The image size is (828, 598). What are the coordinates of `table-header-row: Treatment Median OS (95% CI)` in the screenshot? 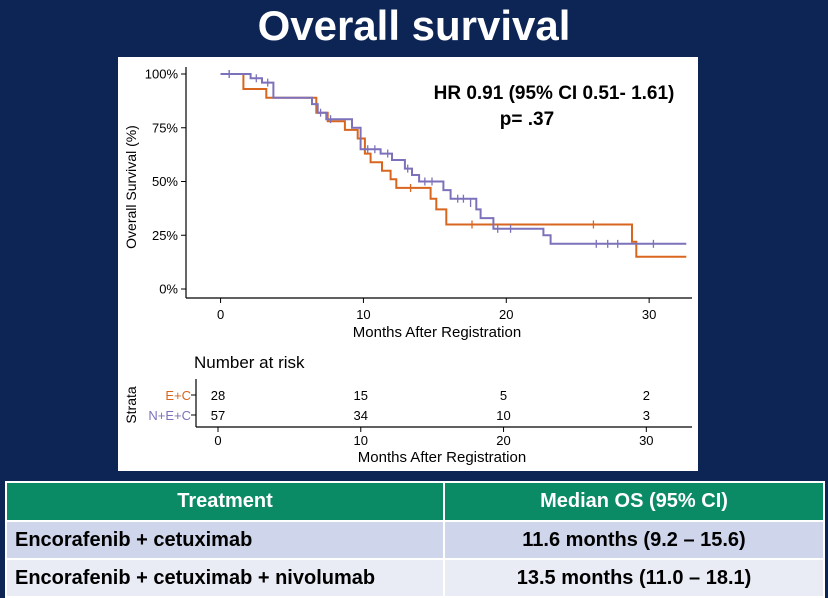 It's located at (415, 501).